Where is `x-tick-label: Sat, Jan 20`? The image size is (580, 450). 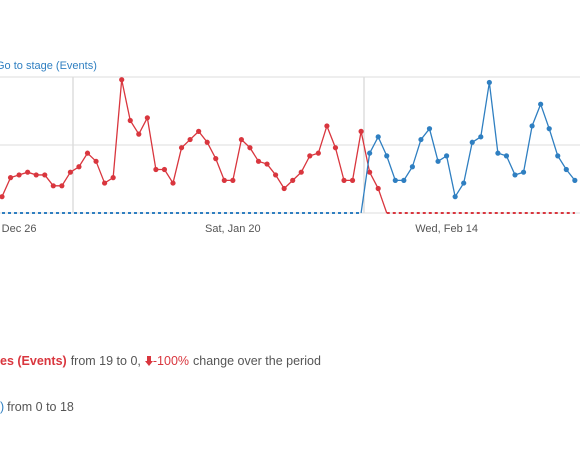 x-tick-label: Sat, Jan 20 is located at coordinates (233, 229).